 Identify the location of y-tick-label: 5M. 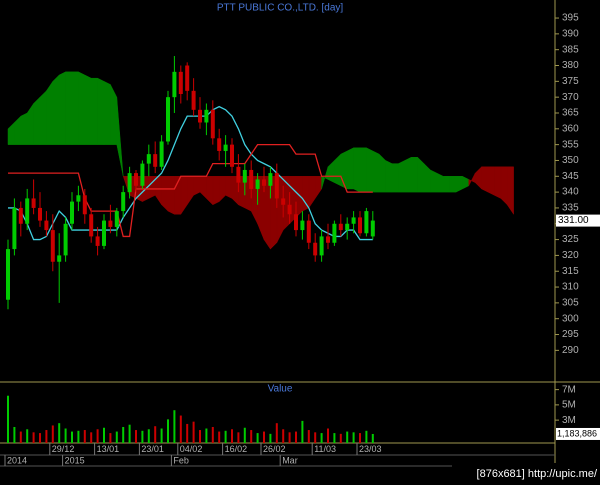
(569, 405).